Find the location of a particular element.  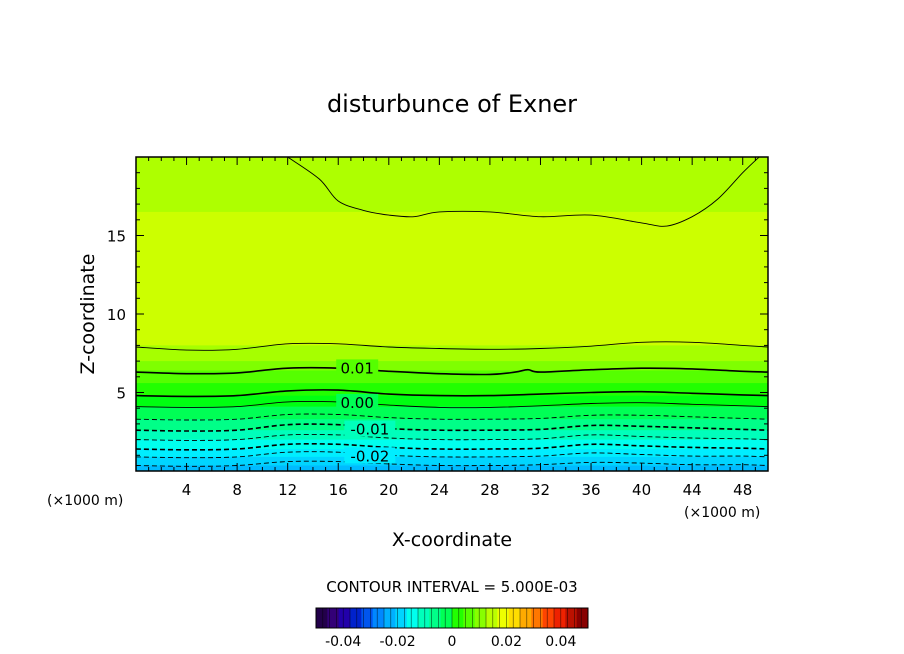

colorbar is located at coordinates (452, 618).